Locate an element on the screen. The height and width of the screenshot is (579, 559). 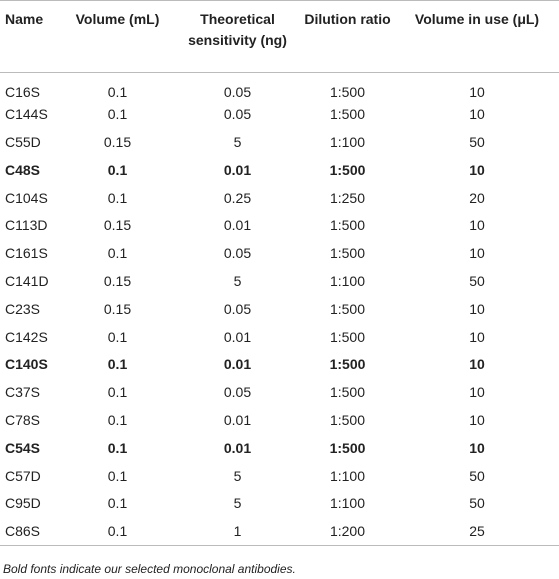
table-cell: C141D is located at coordinates (27, 280).